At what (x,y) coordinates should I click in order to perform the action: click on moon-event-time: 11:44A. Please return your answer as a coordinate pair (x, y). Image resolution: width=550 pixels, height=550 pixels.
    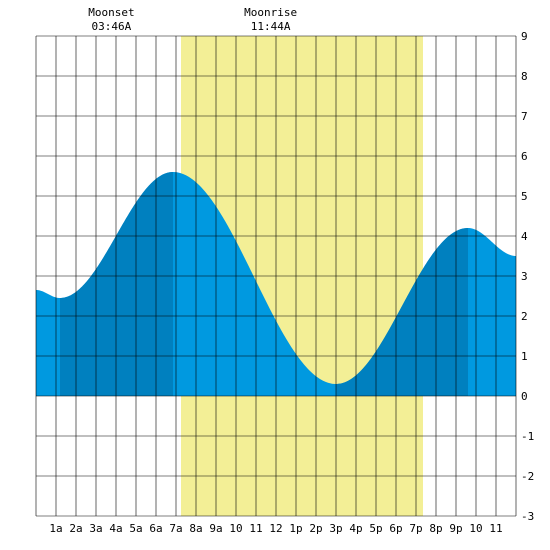
    Looking at the image, I should click on (271, 26).